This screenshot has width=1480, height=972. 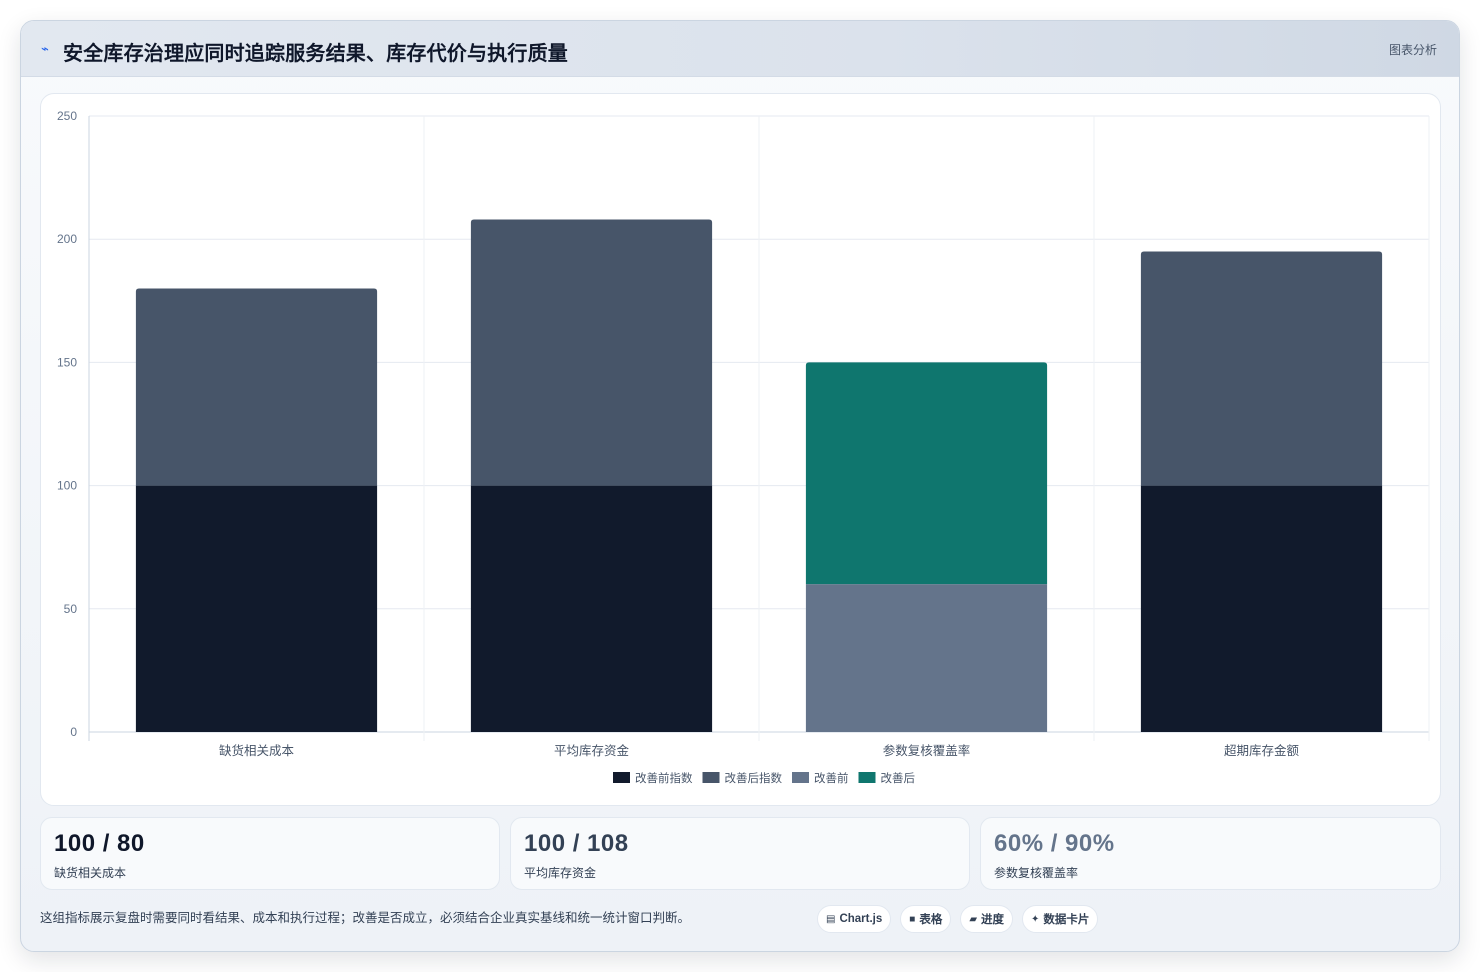 What do you see at coordinates (270, 853) in the screenshot?
I see `stat-card-shortage: 100 / 80 缺货相关成本` at bounding box center [270, 853].